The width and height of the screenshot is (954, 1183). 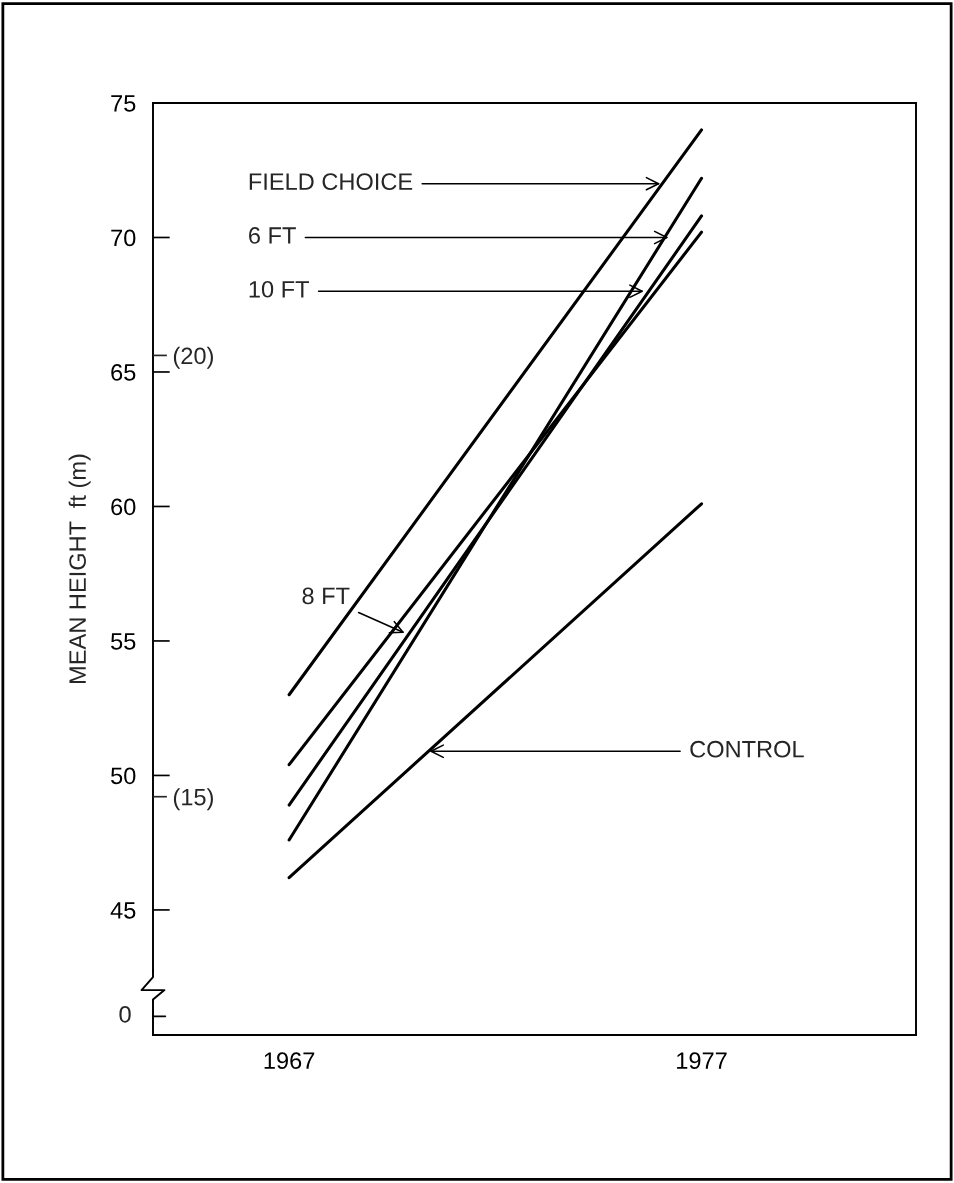 What do you see at coordinates (702, 1061) in the screenshot?
I see `x-tick-label: 1977` at bounding box center [702, 1061].